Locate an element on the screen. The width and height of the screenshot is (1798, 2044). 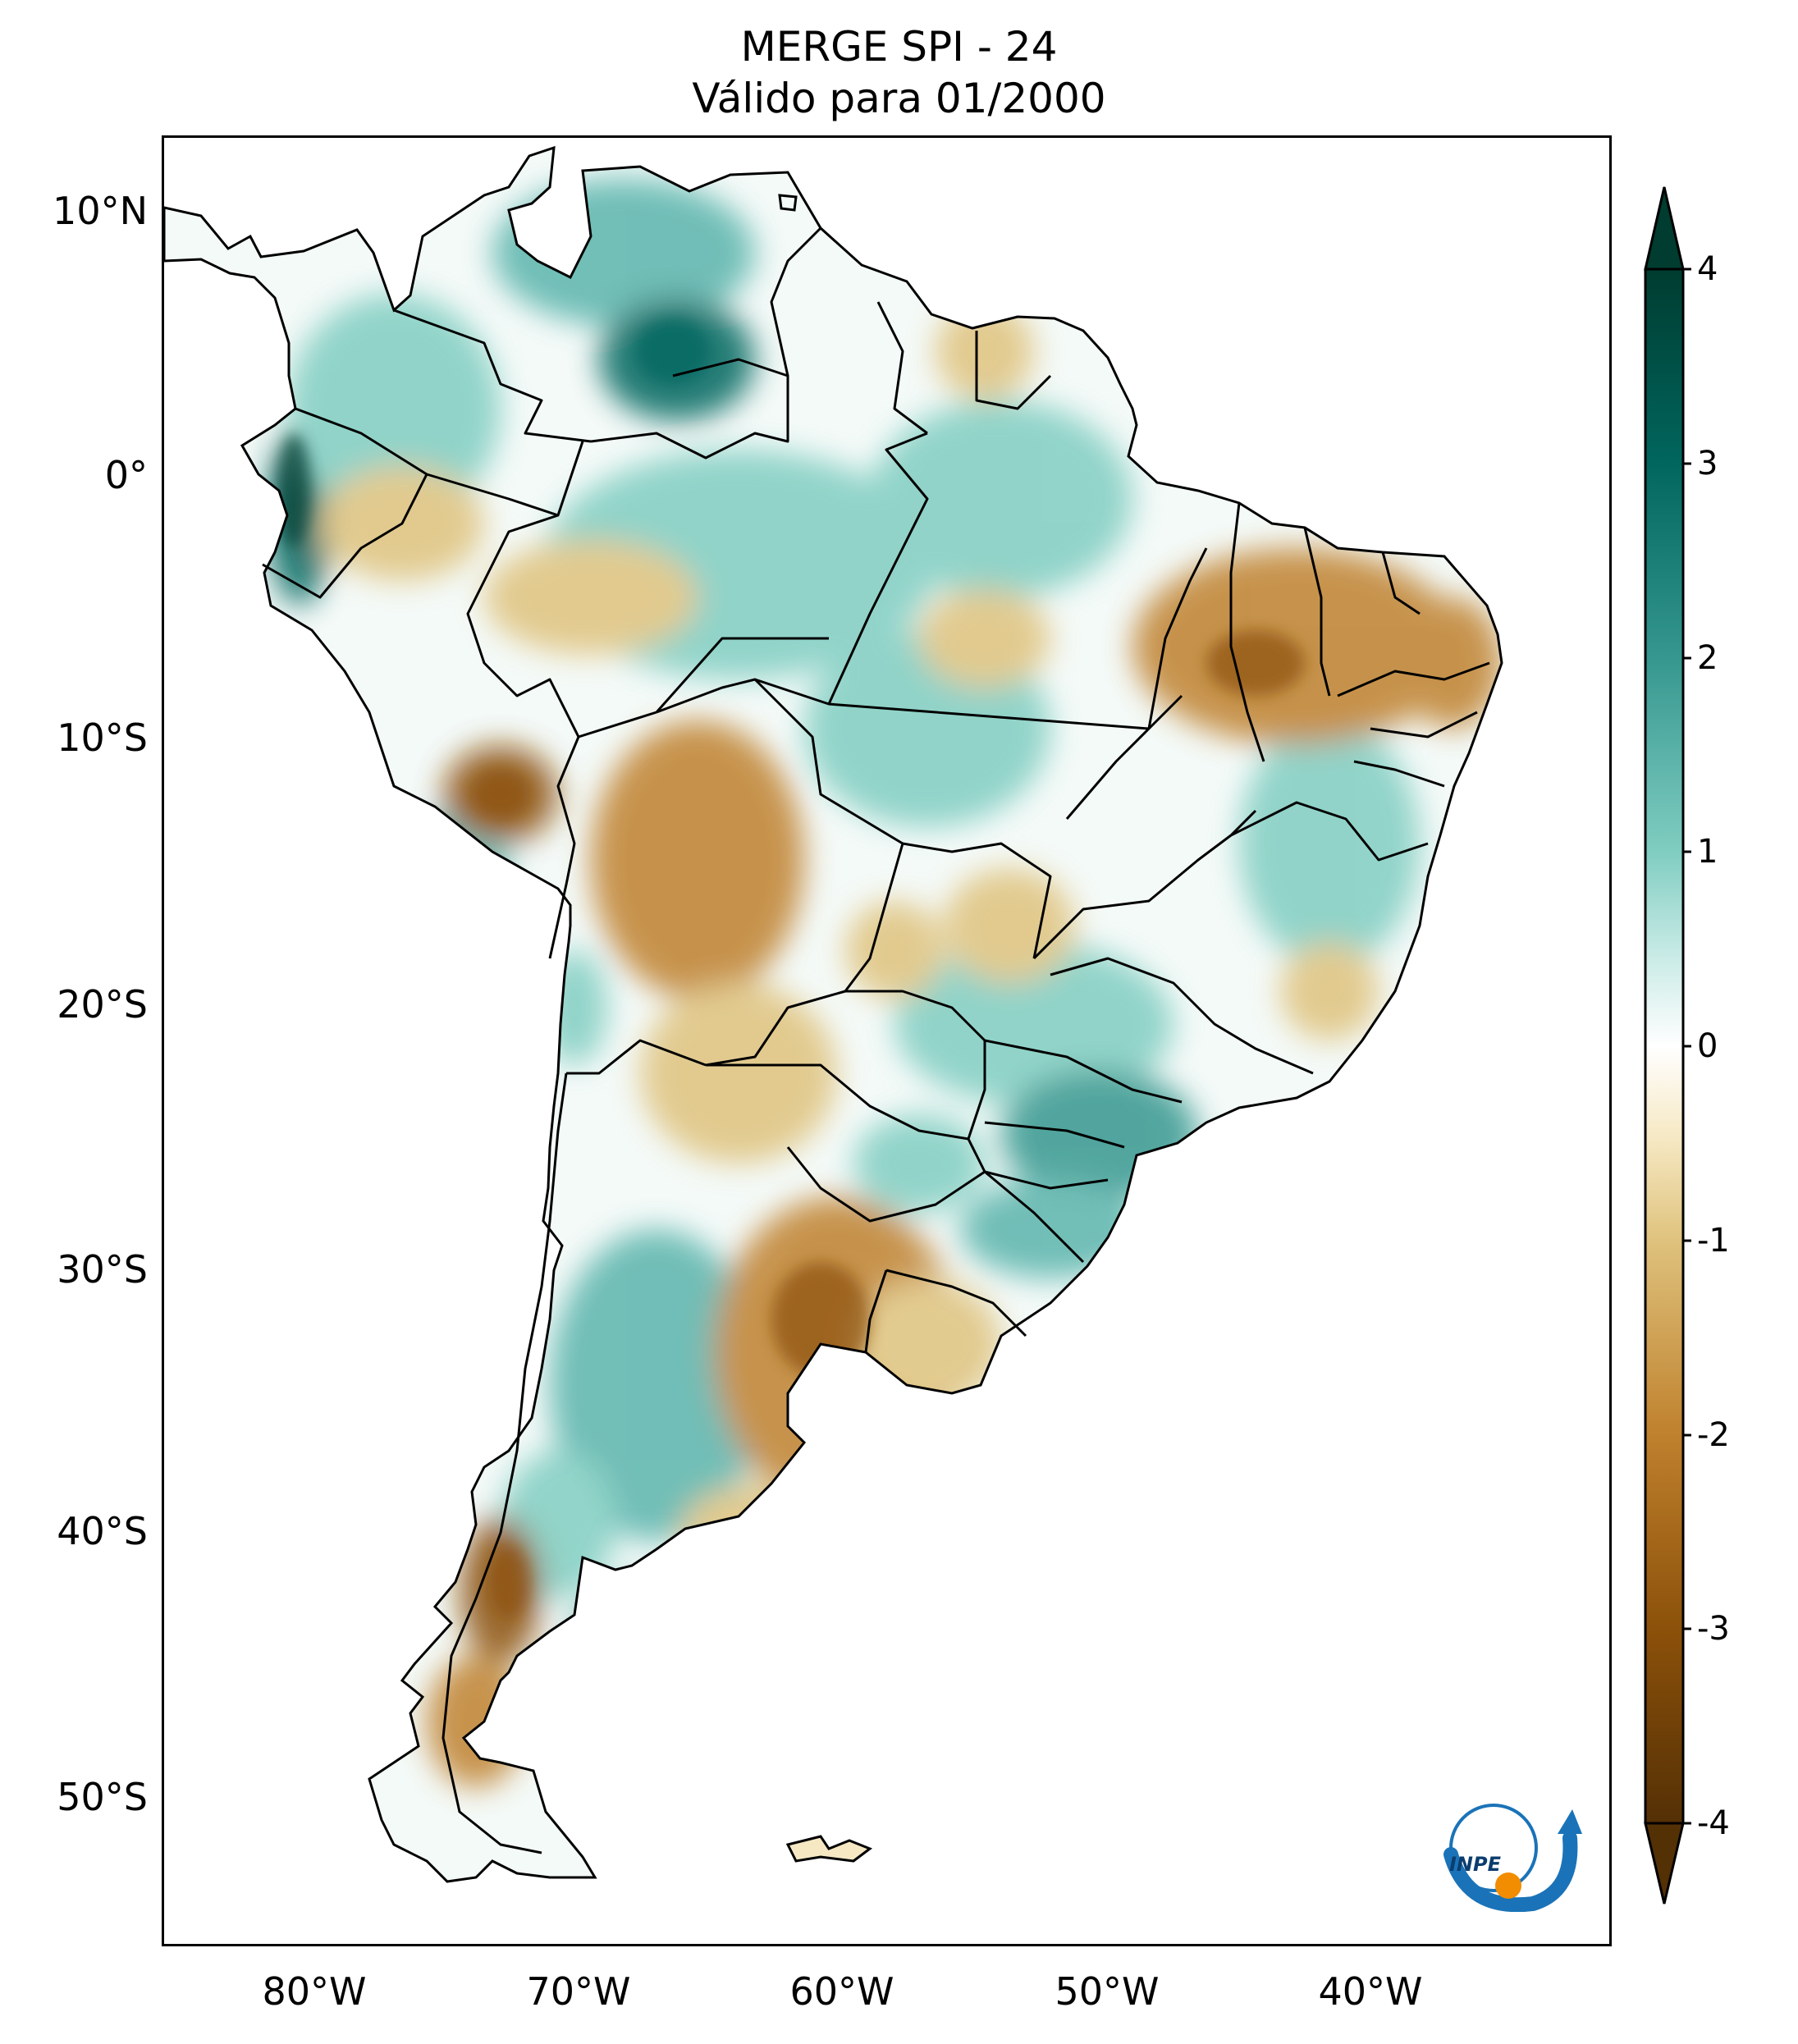
border-brazil-ce-rn is located at coordinates (1401, 583).